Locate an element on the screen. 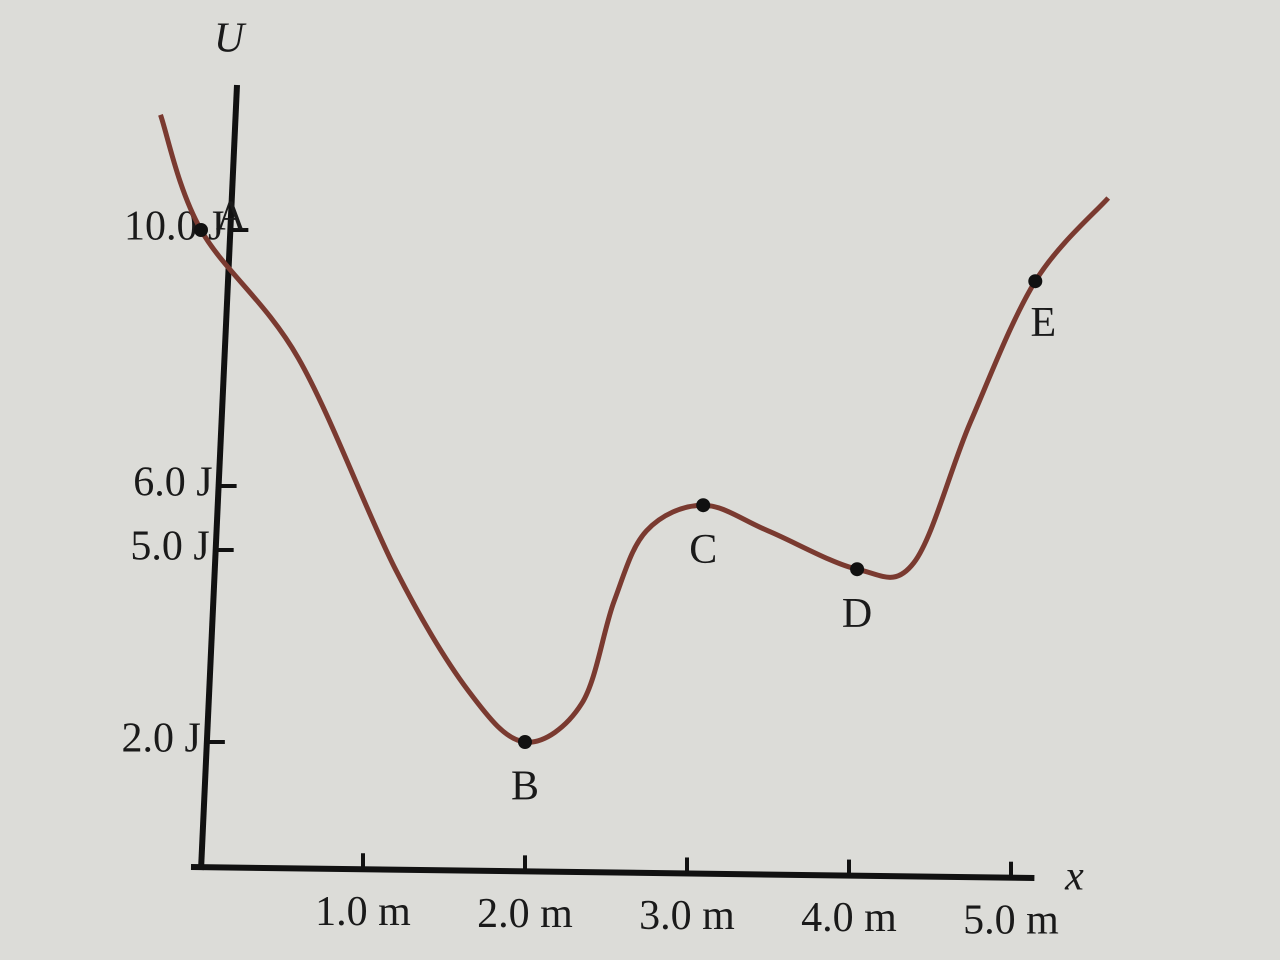 The height and width of the screenshot is (960, 1280). point-label: E is located at coordinates (1043, 323).